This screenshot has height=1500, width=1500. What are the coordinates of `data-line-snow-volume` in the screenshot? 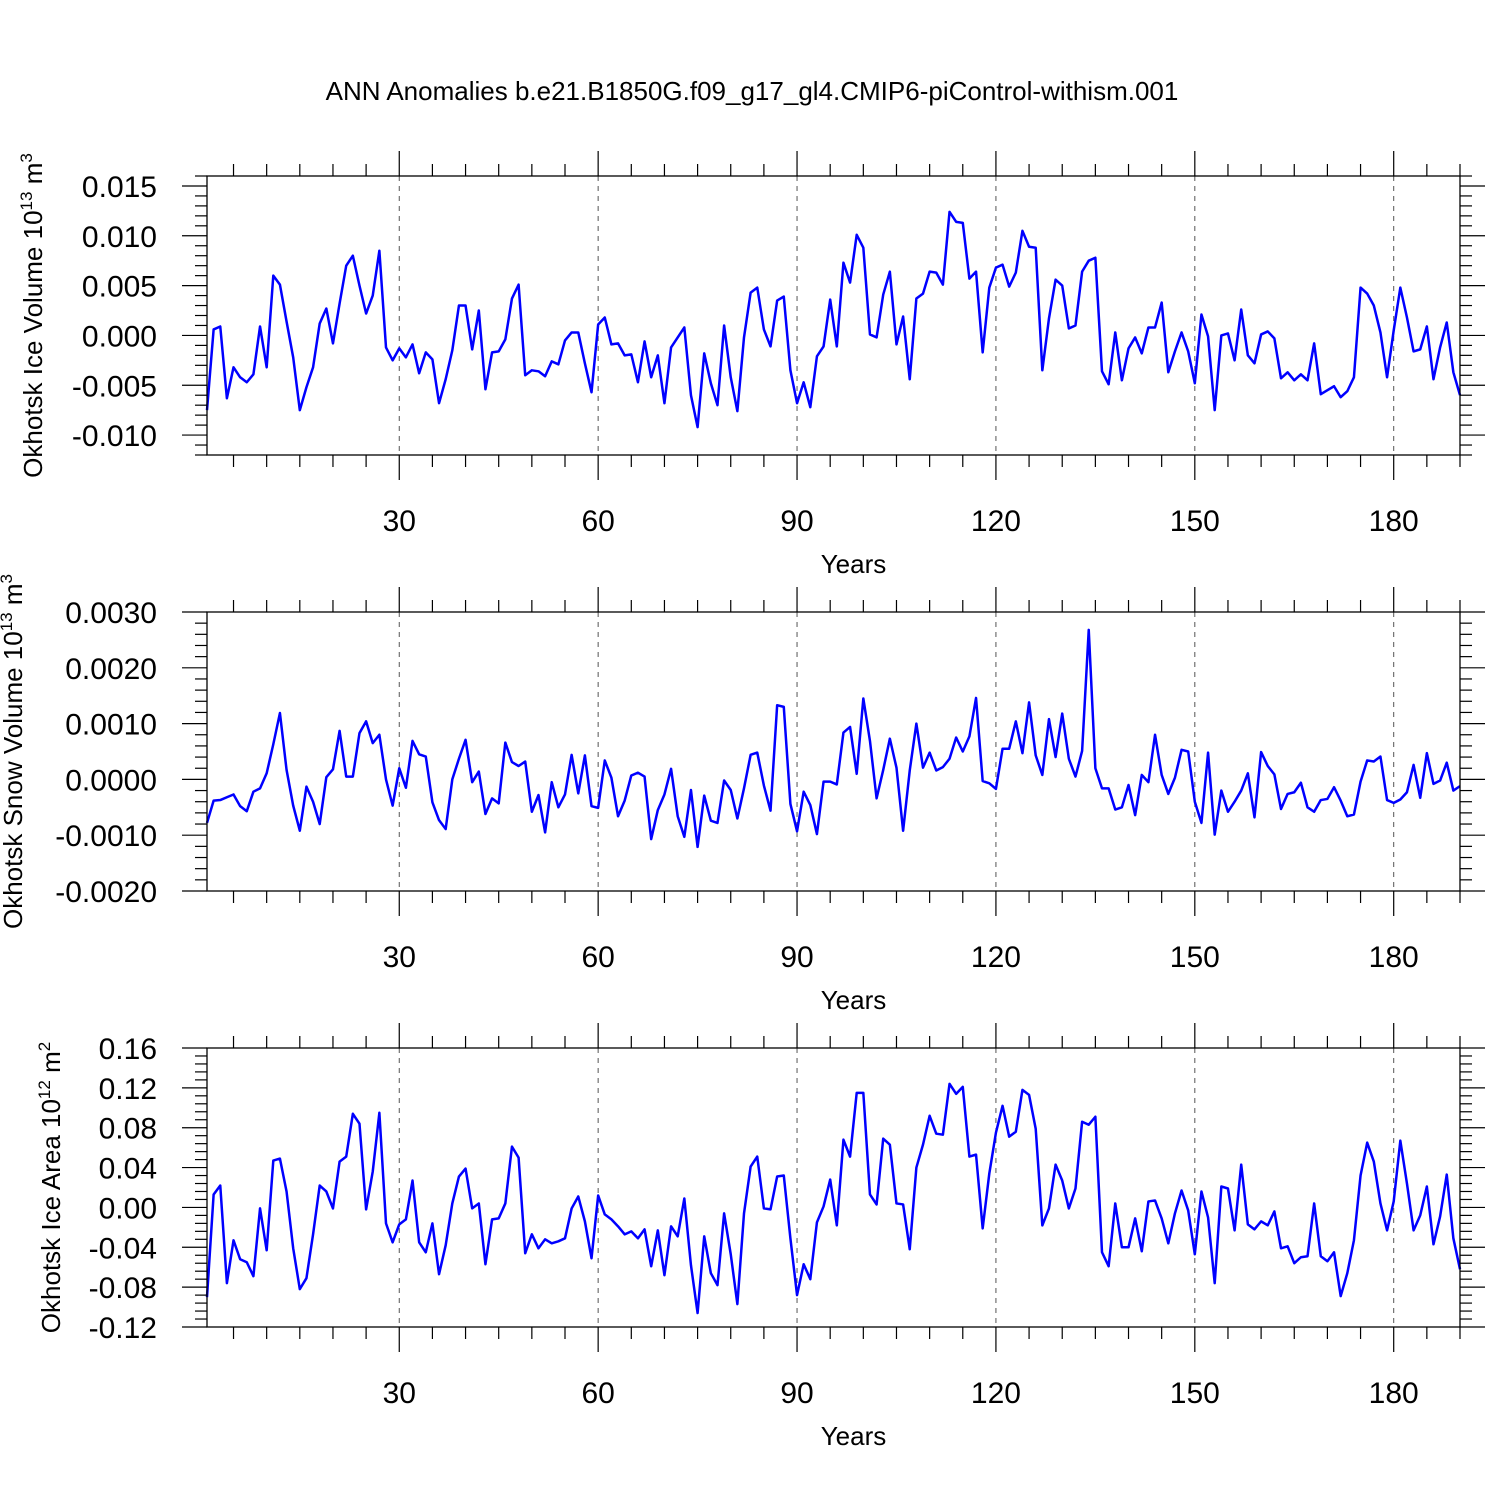 It's located at (833, 738).